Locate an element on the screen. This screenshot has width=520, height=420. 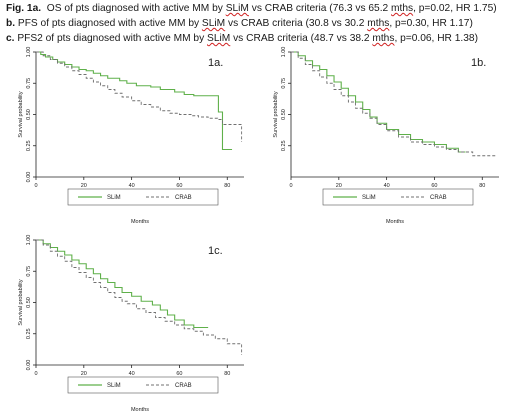
caption-text-a-4: mths is located at coordinates (402, 8).